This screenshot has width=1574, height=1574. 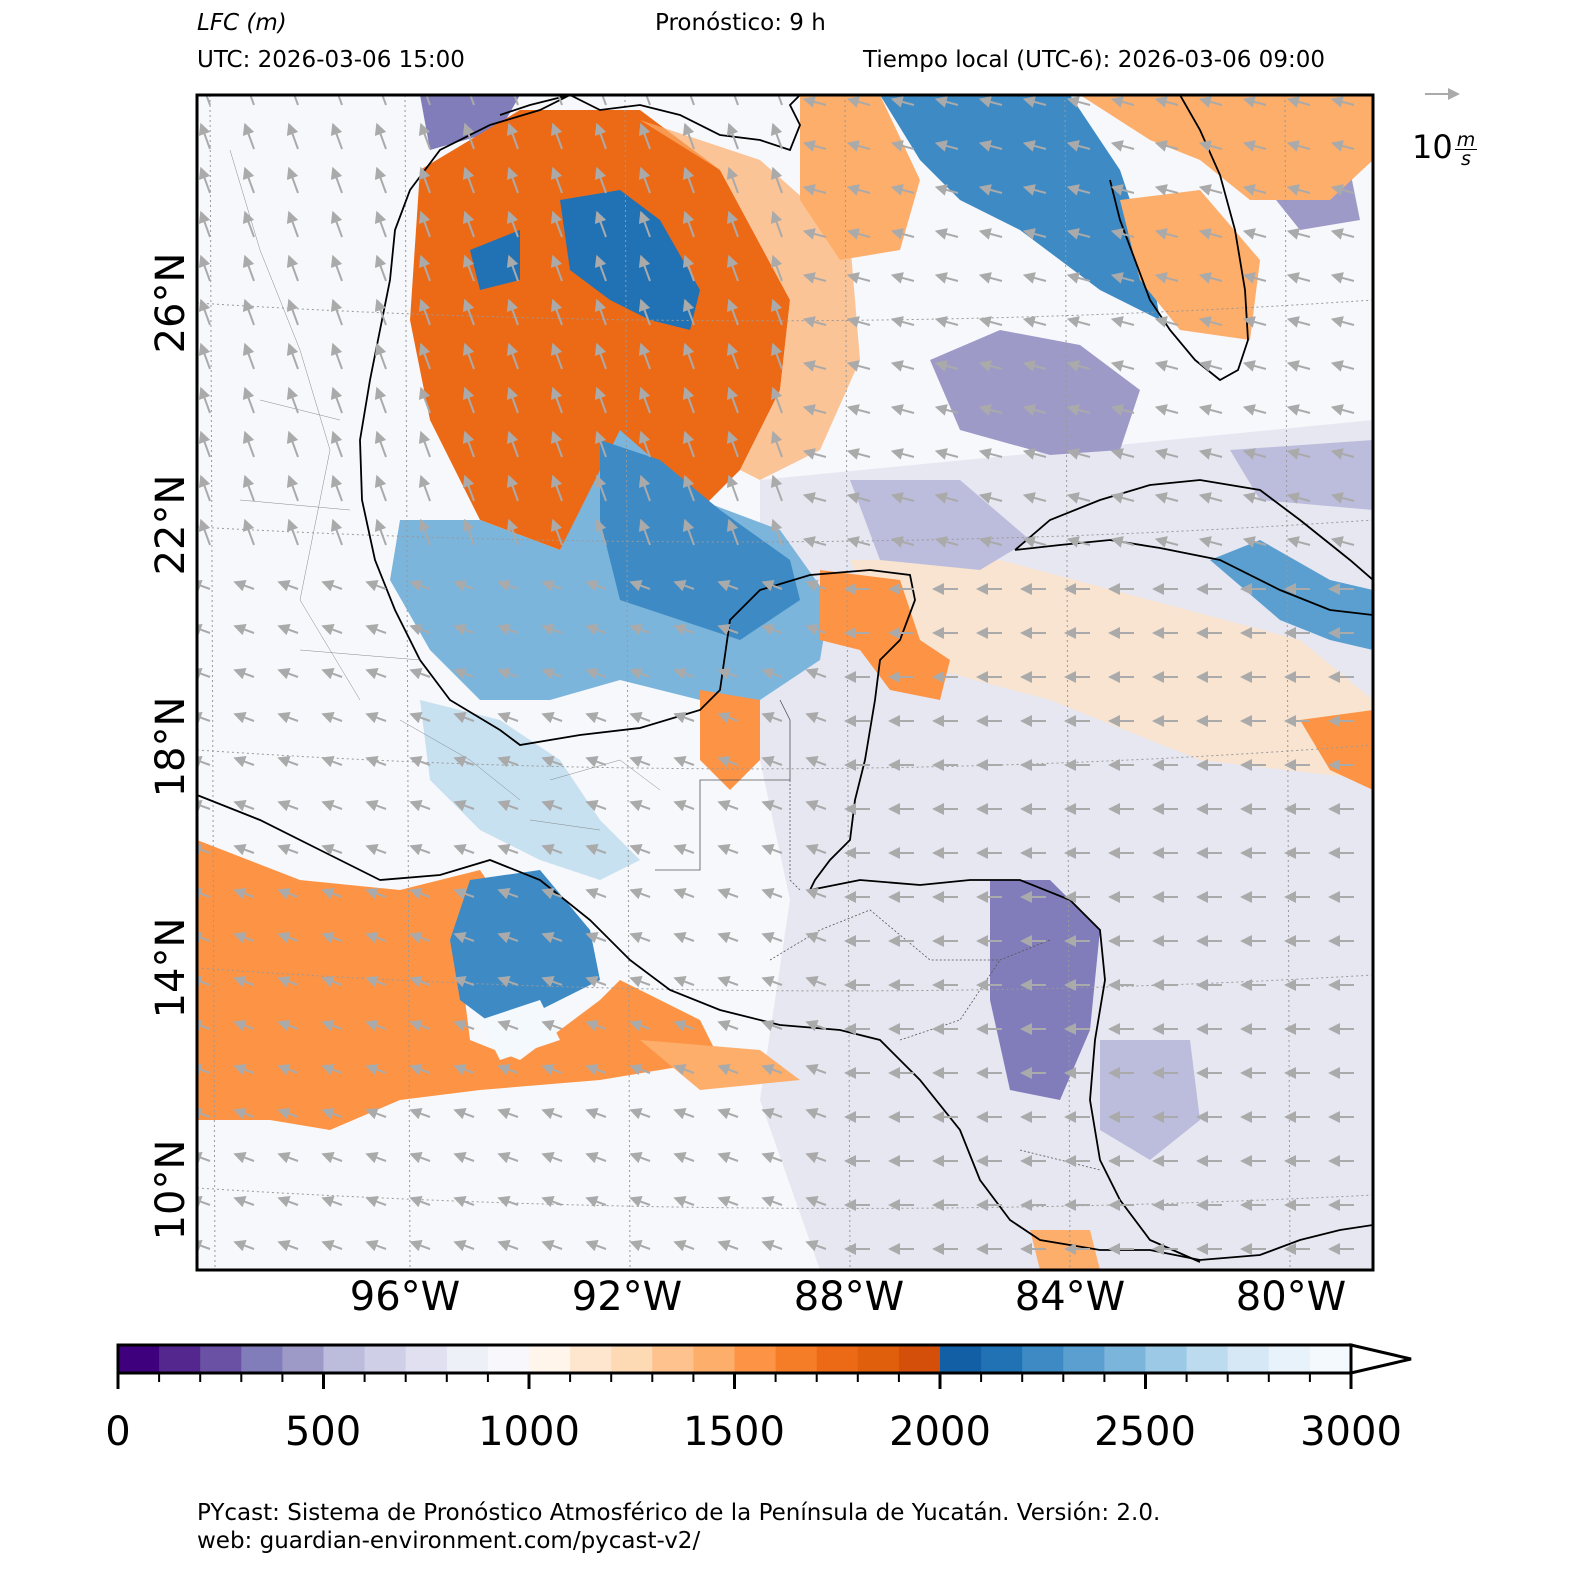 I want to click on border-nicaragua, so click(x=950, y=1000).